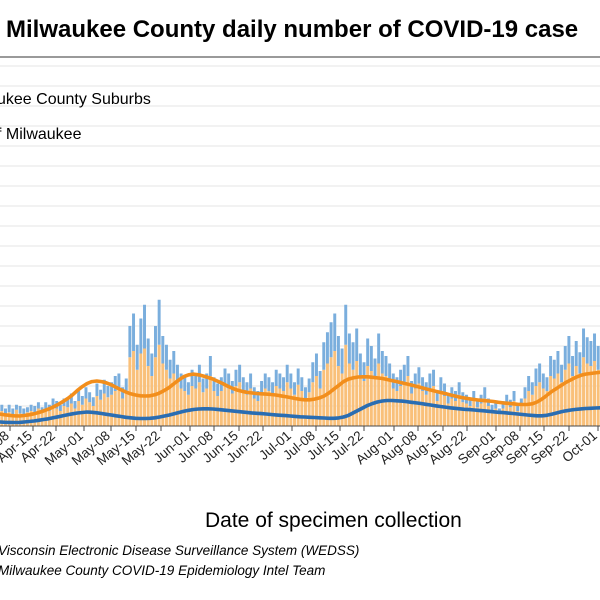 This screenshot has height=600, width=600. I want to click on legend: ukee County Suburbs f Milwaukee, so click(75, 117).